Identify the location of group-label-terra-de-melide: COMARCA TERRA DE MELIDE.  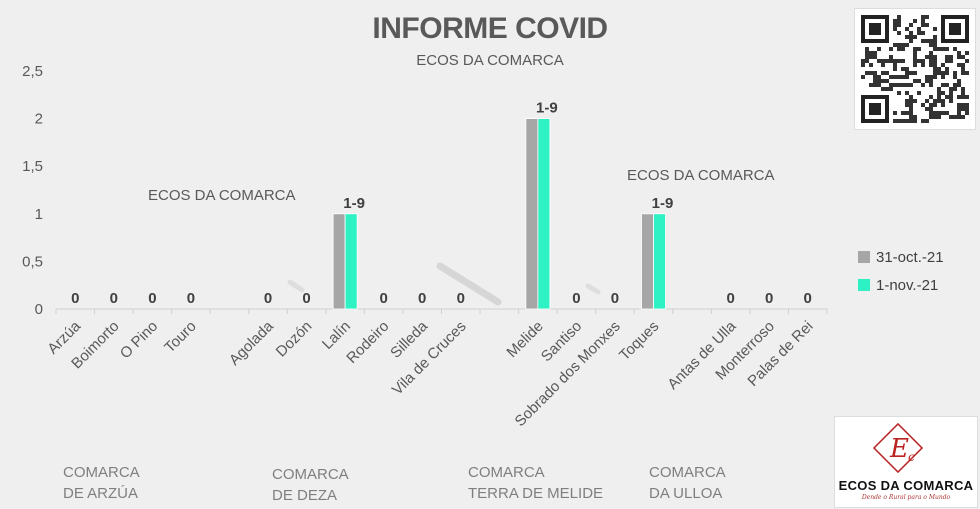
(536, 483).